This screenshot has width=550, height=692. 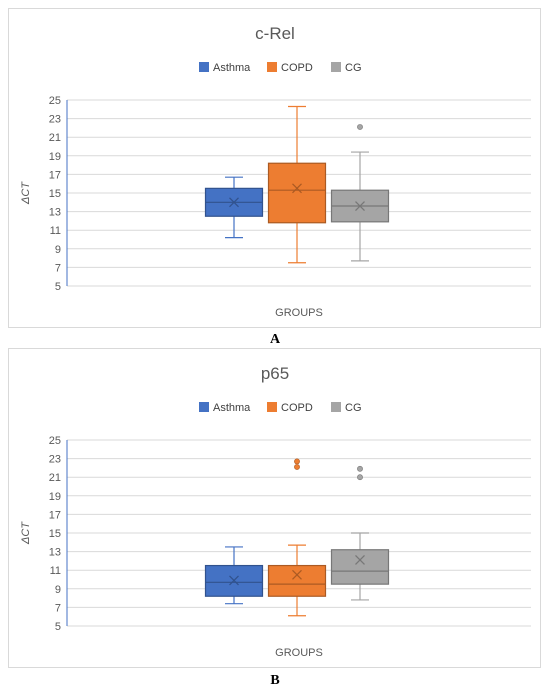 What do you see at coordinates (58, 608) in the screenshot?
I see `p65-ytick-7: 7` at bounding box center [58, 608].